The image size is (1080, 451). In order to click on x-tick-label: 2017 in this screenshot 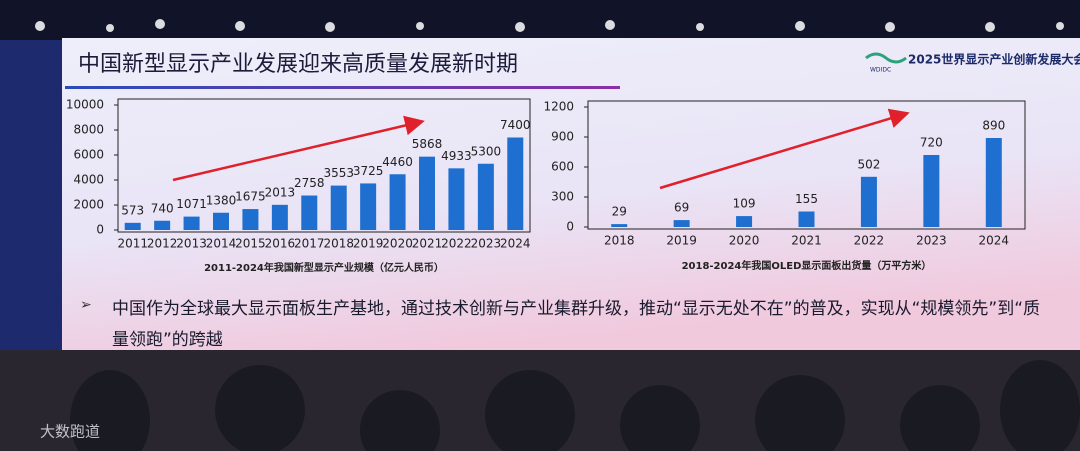, I will do `click(309, 244)`.